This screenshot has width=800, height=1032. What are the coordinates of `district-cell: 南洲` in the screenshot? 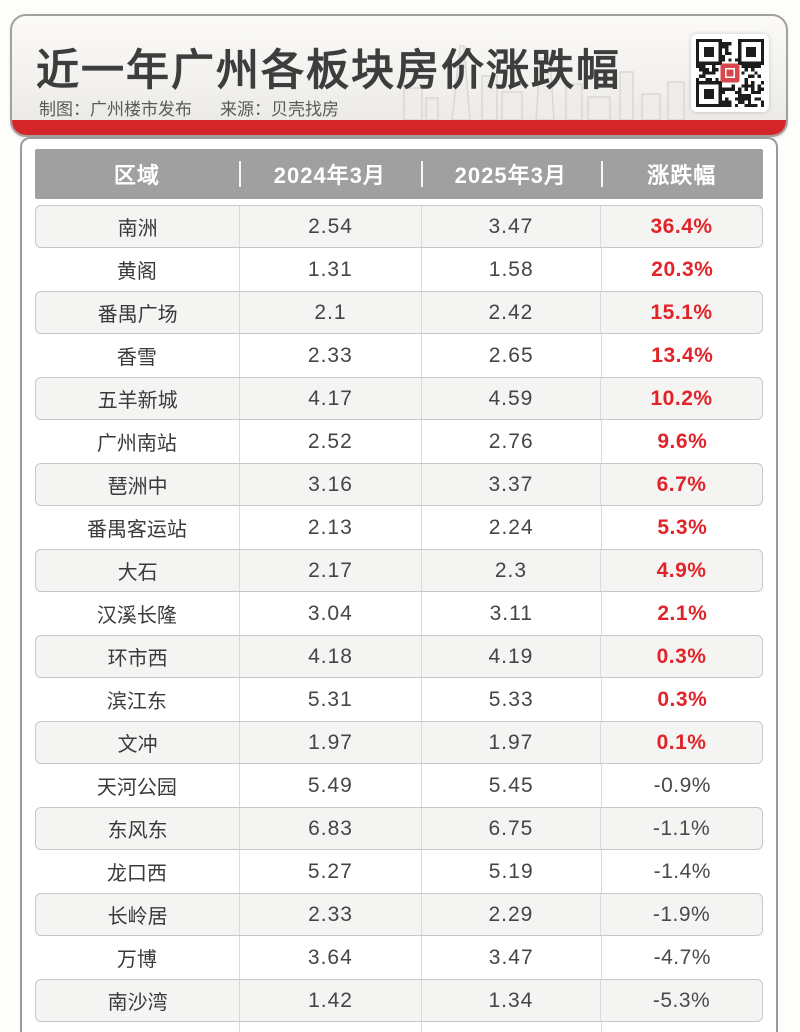 It's located at (137, 226).